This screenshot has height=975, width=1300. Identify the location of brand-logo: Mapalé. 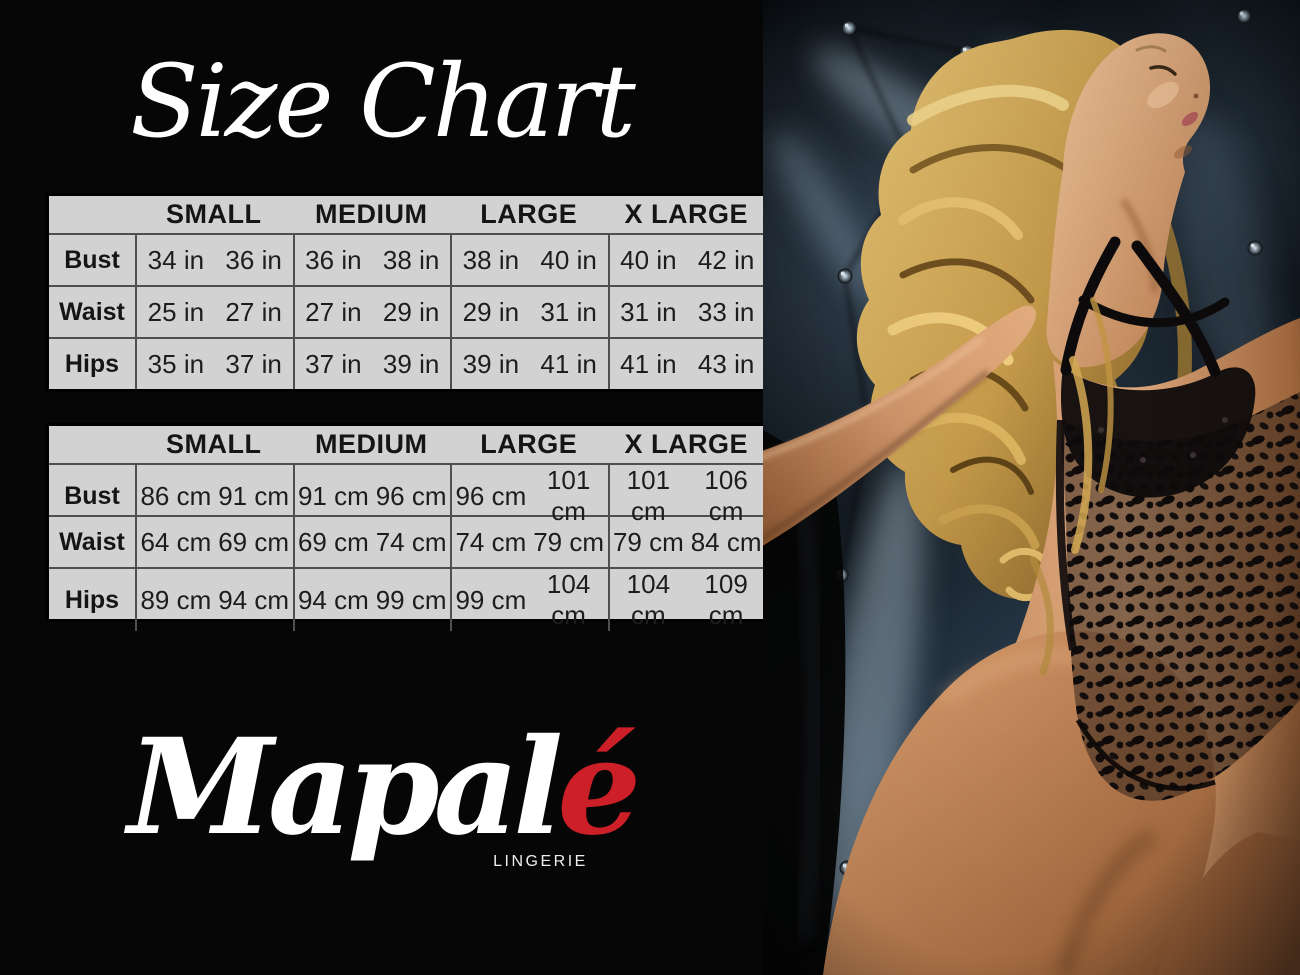
(381, 788).